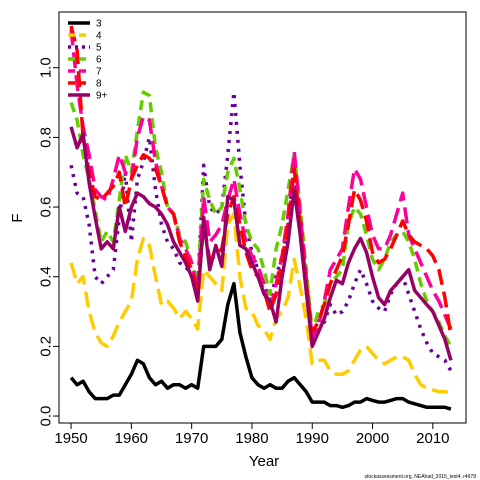 This screenshot has width=480, height=480. I want to click on x-tick-label: 1980, so click(251, 438).